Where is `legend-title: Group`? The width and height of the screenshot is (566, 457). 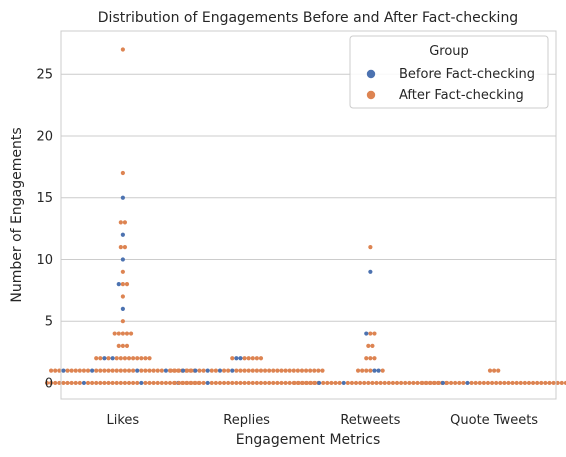 legend-title: Group is located at coordinates (449, 51).